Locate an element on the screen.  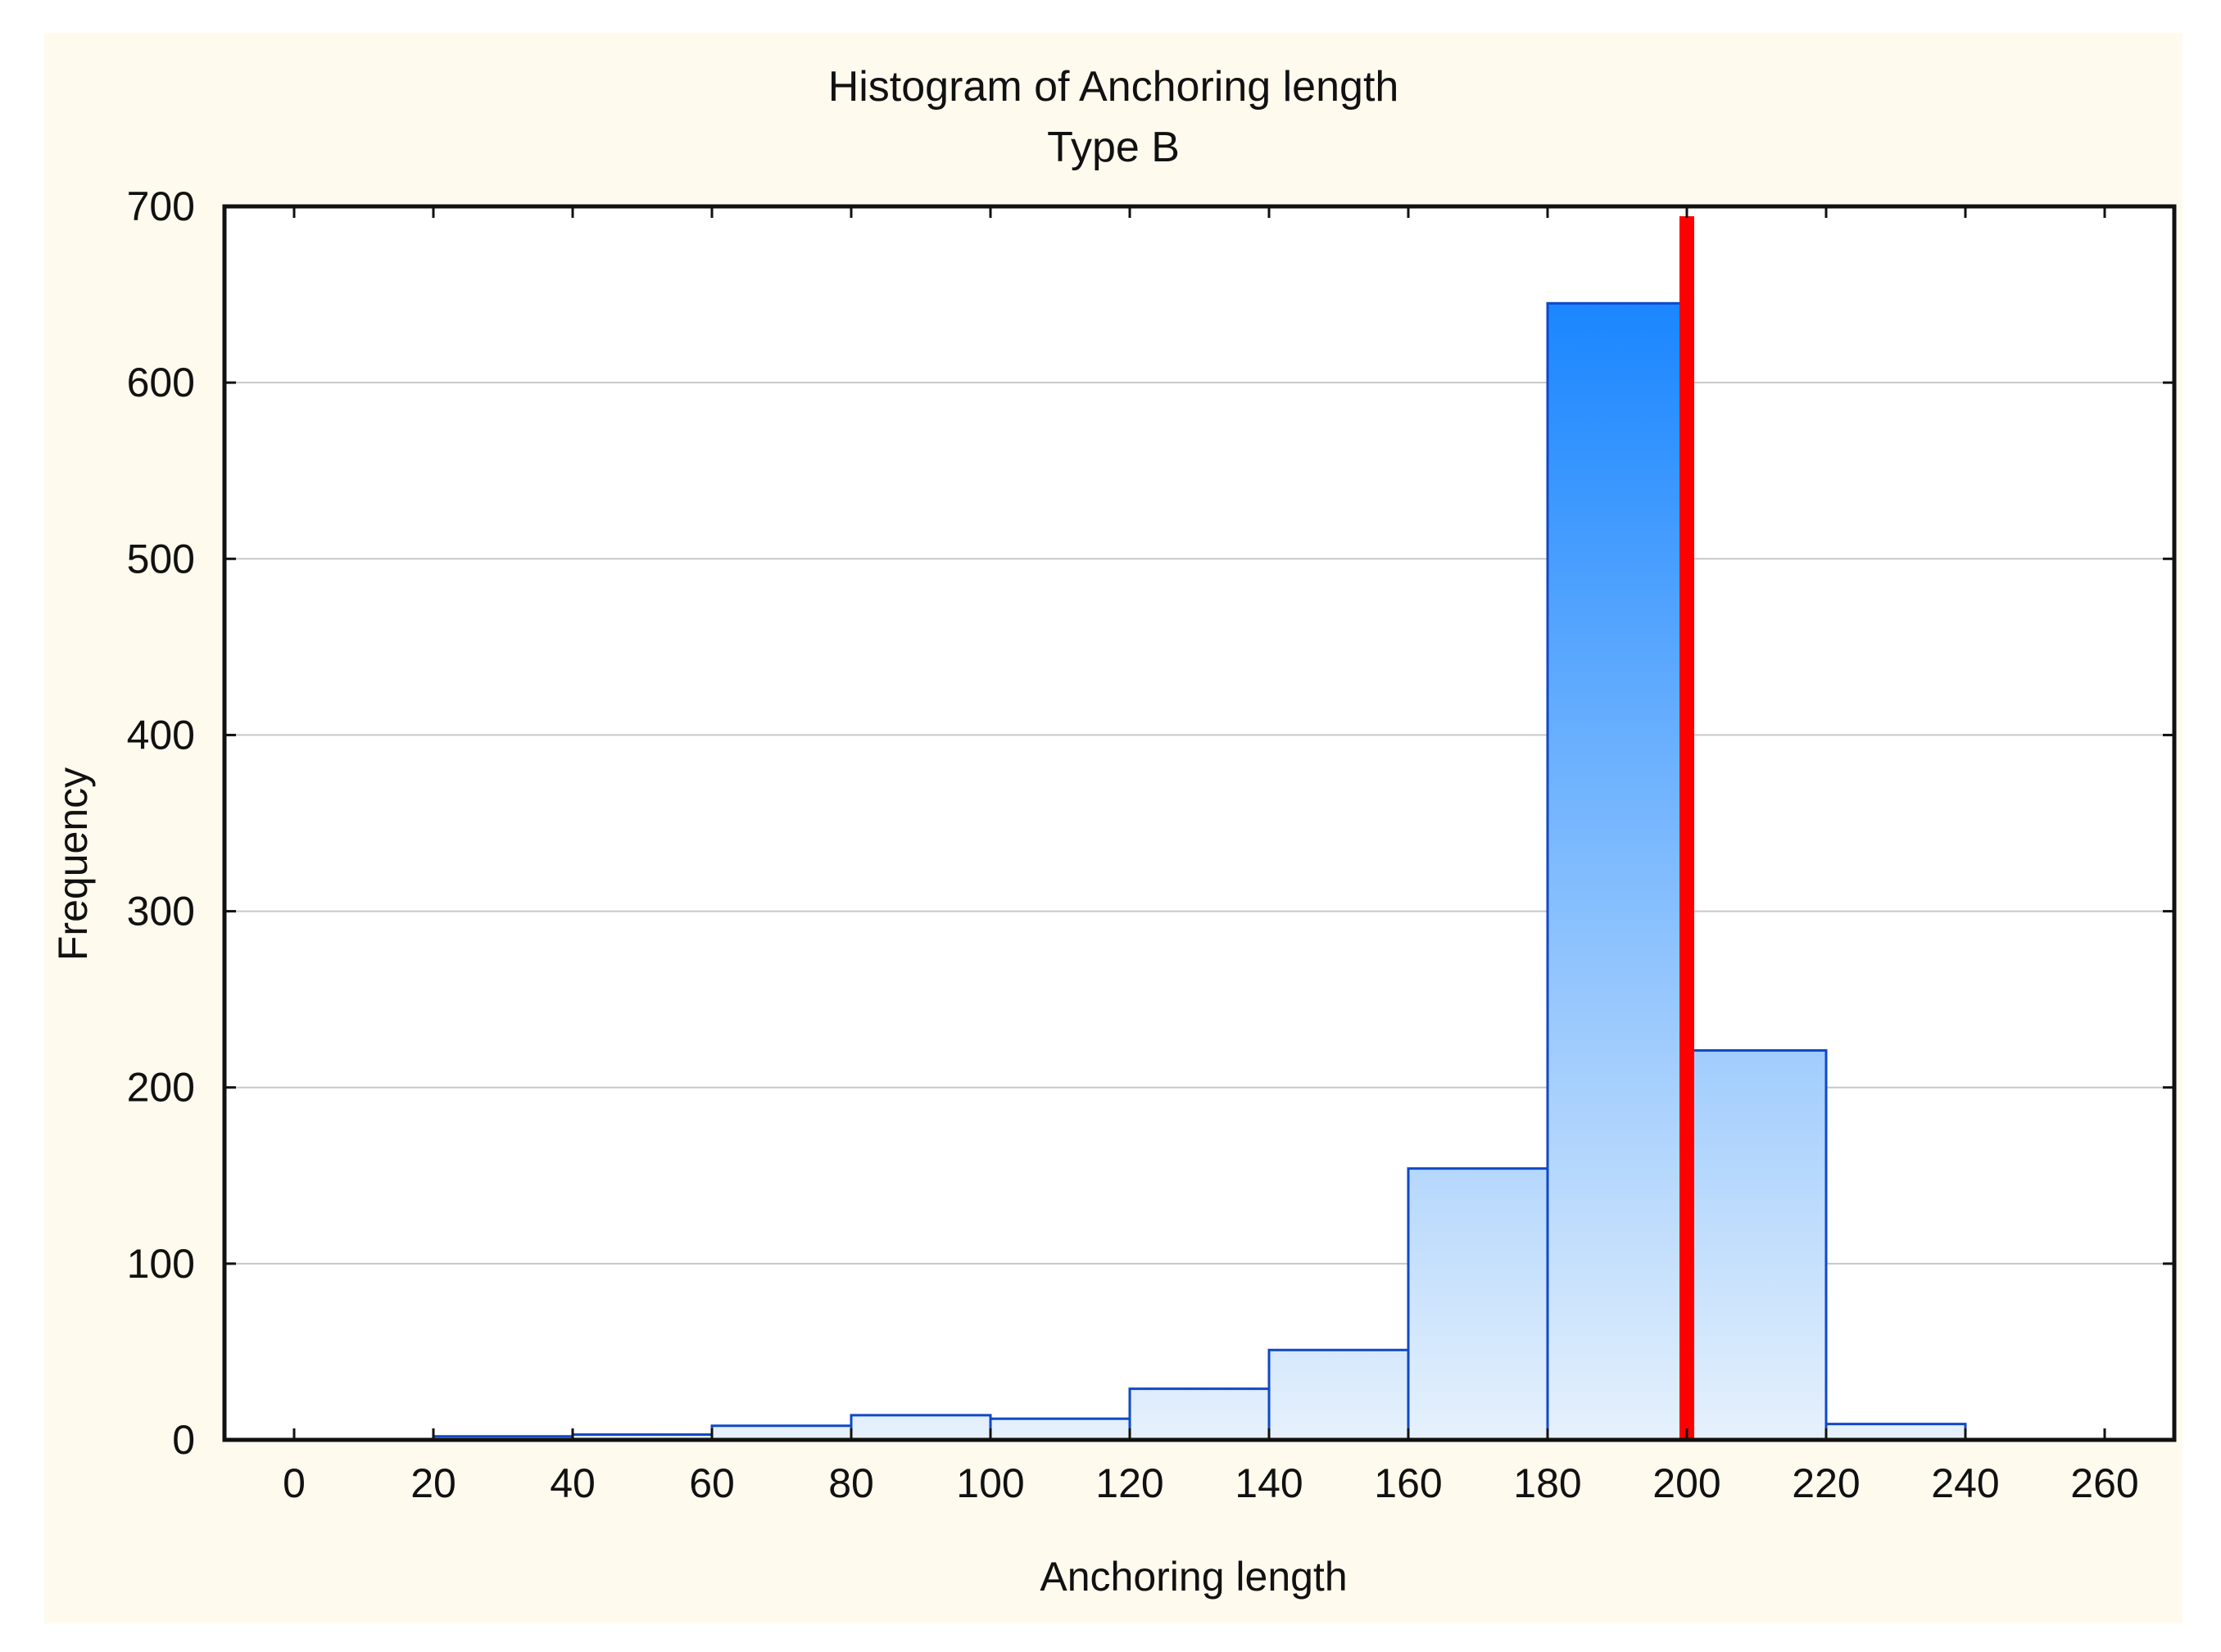
x-tick-label: 160 is located at coordinates (1408, 1483).